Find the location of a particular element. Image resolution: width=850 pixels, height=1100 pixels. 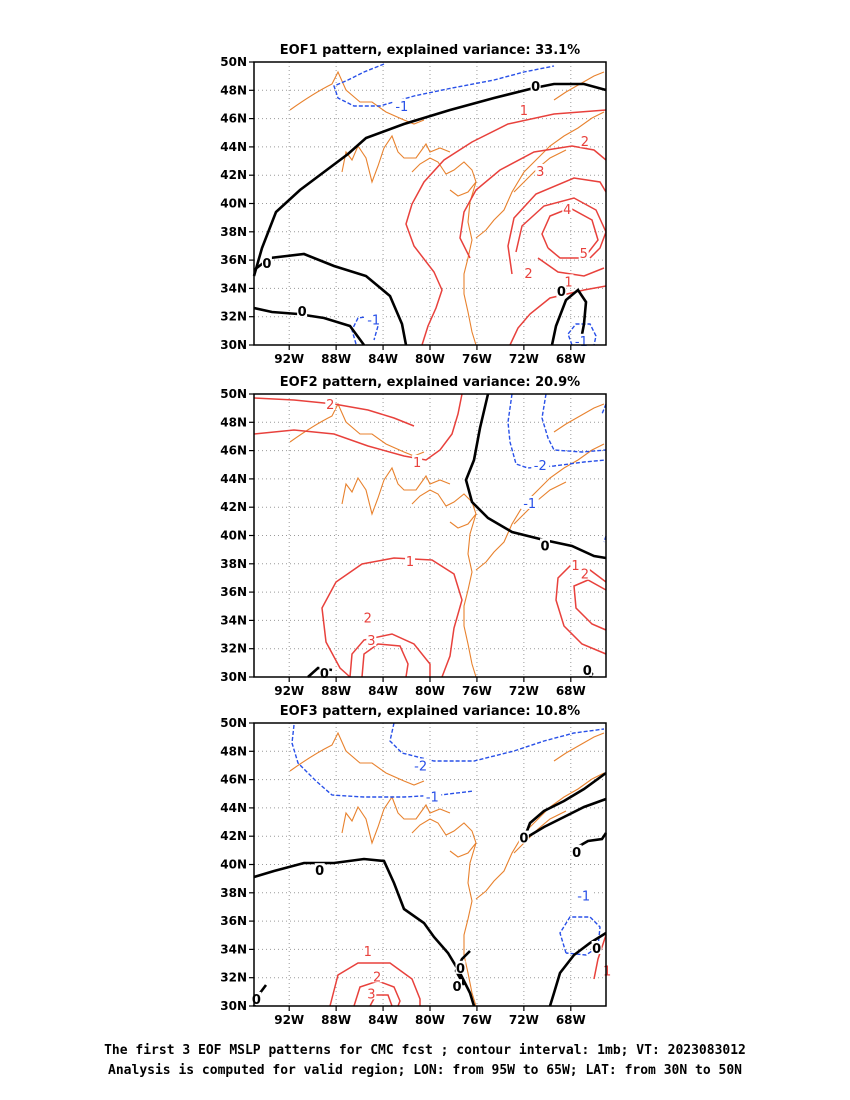

y-tick-label: 48N is located at coordinates (233, 90).